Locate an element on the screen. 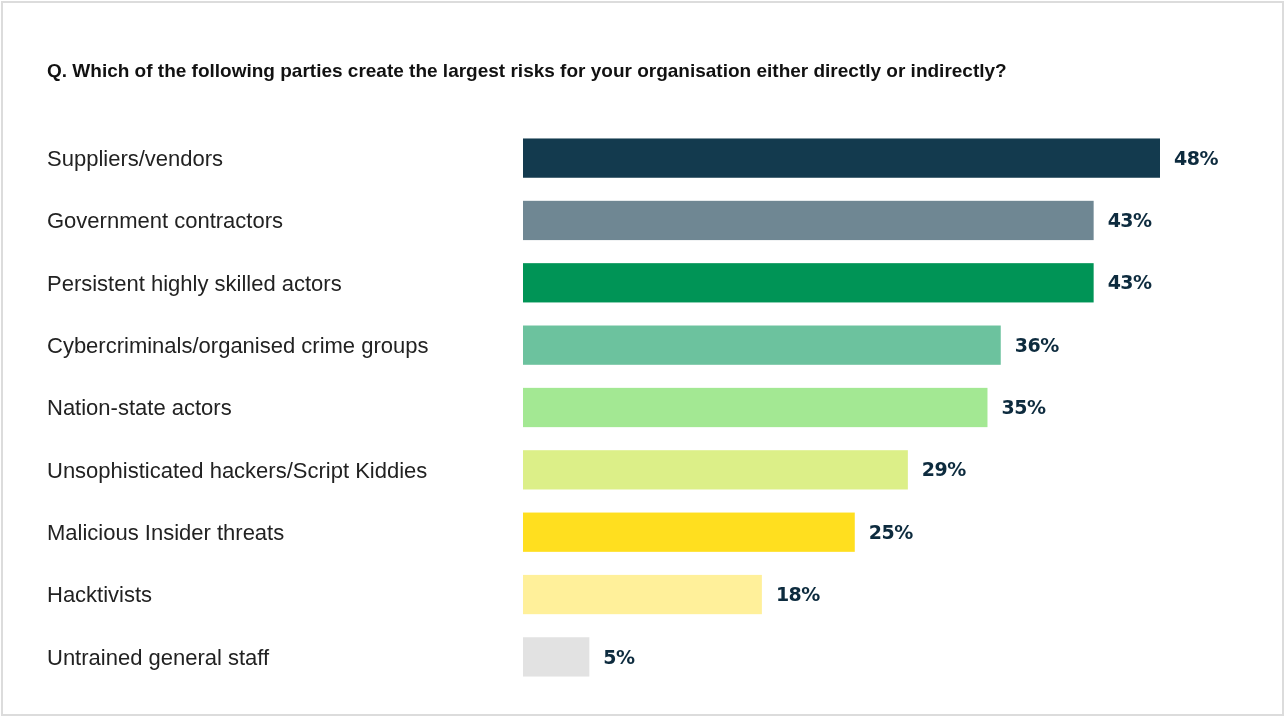 The width and height of the screenshot is (1285, 717). data-label: 18% is located at coordinates (798, 594).